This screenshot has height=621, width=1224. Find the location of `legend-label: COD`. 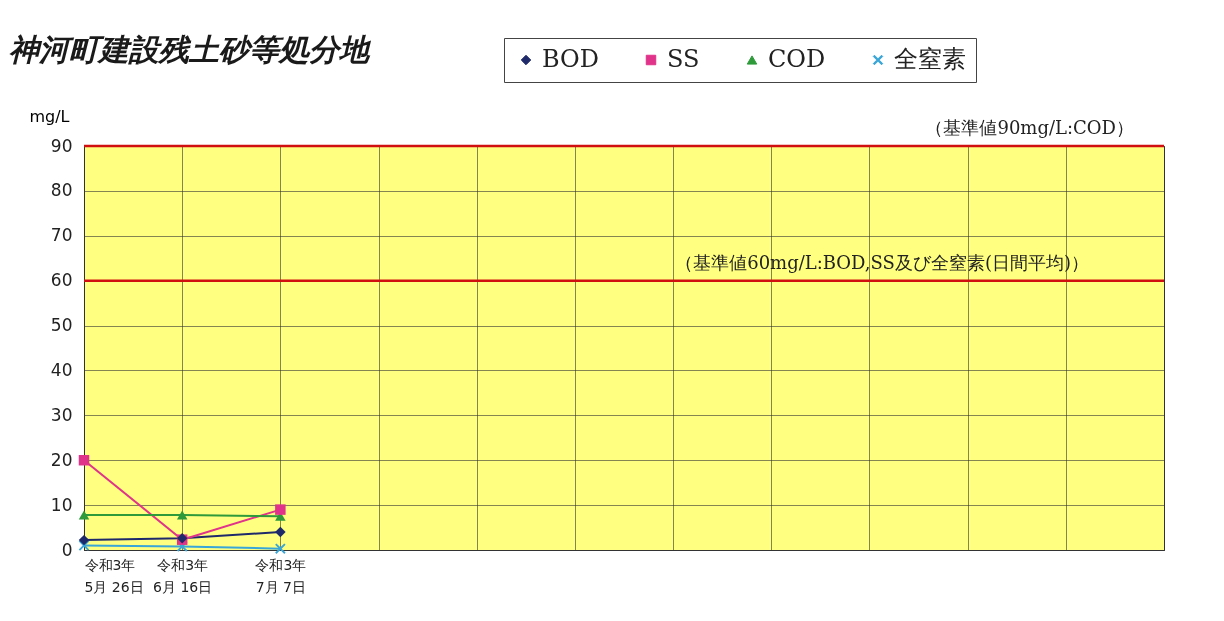

legend-label: COD is located at coordinates (797, 59).